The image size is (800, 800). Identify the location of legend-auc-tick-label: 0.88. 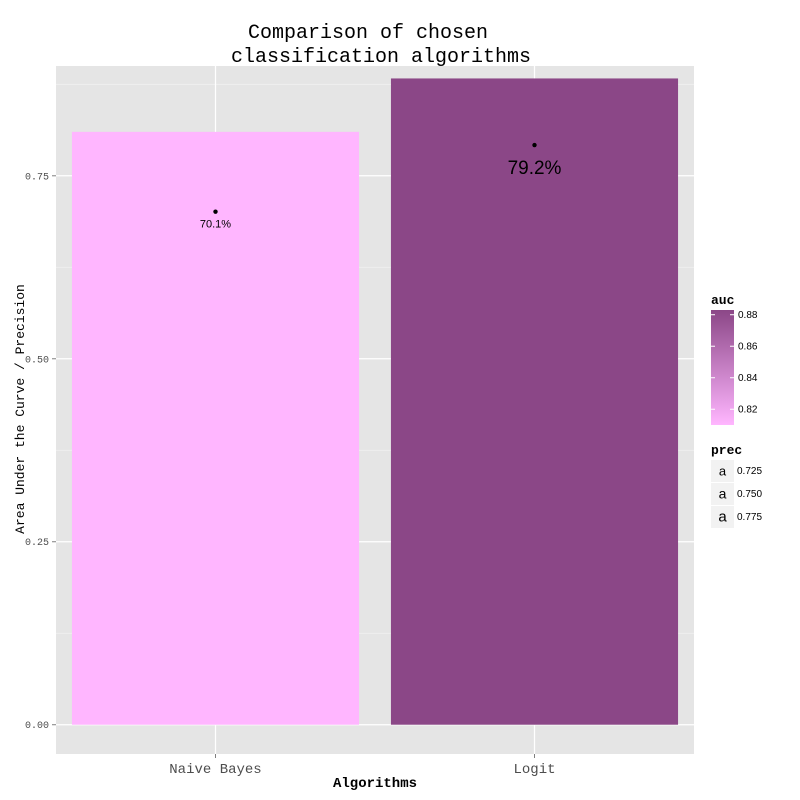
(748, 315).